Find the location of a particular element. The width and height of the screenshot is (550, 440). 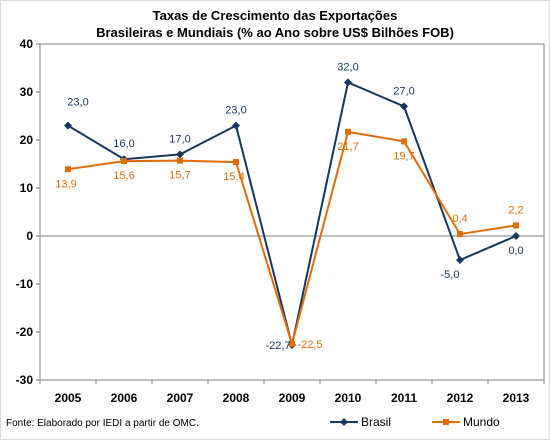

x-tick-label: 2007 is located at coordinates (180, 398).